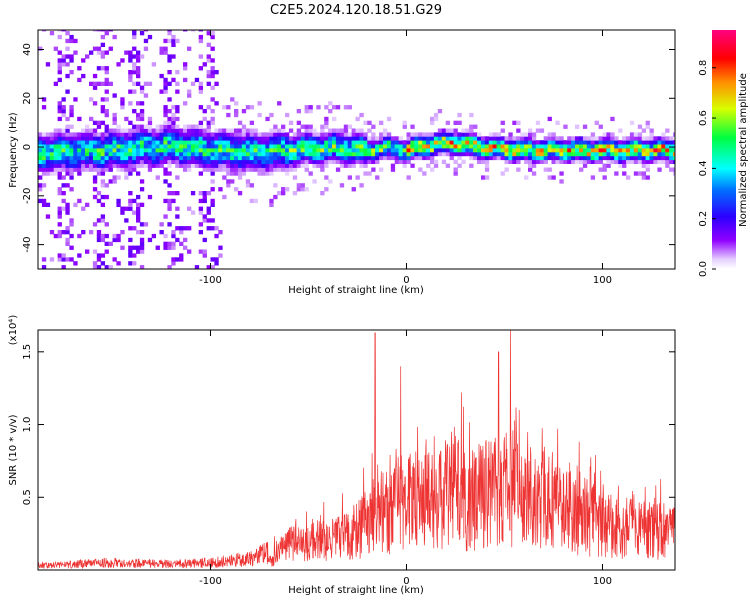 The image size is (750, 600). What do you see at coordinates (27, 352) in the screenshot?
I see `y-tick-label: 1.5` at bounding box center [27, 352].